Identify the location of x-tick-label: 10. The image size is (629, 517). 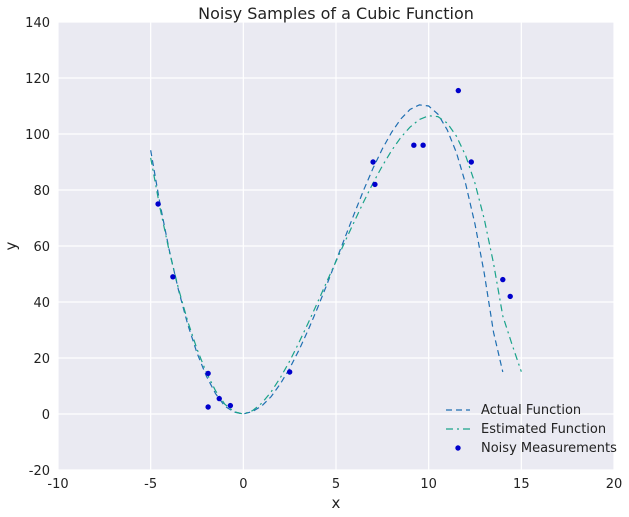
(428, 484).